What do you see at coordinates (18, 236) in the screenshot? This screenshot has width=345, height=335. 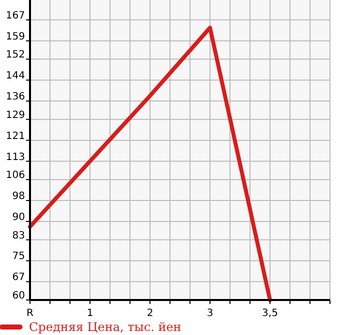 I see `y-tick-label: 83` at bounding box center [18, 236].